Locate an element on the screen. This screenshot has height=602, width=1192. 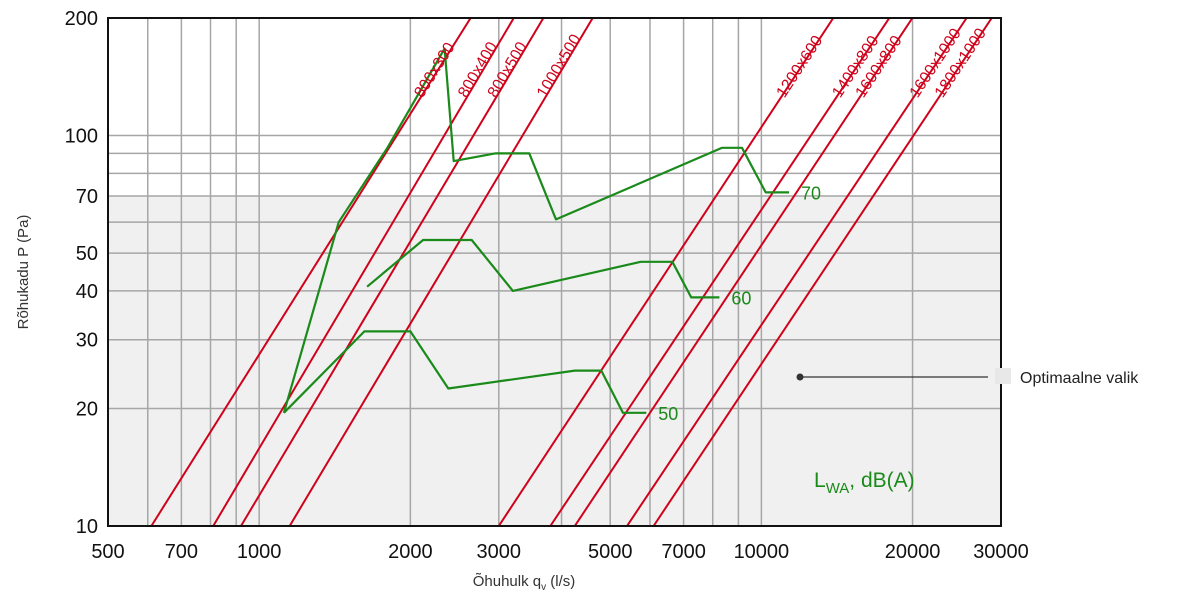
x-tick-label: 5000 is located at coordinates (610, 552).